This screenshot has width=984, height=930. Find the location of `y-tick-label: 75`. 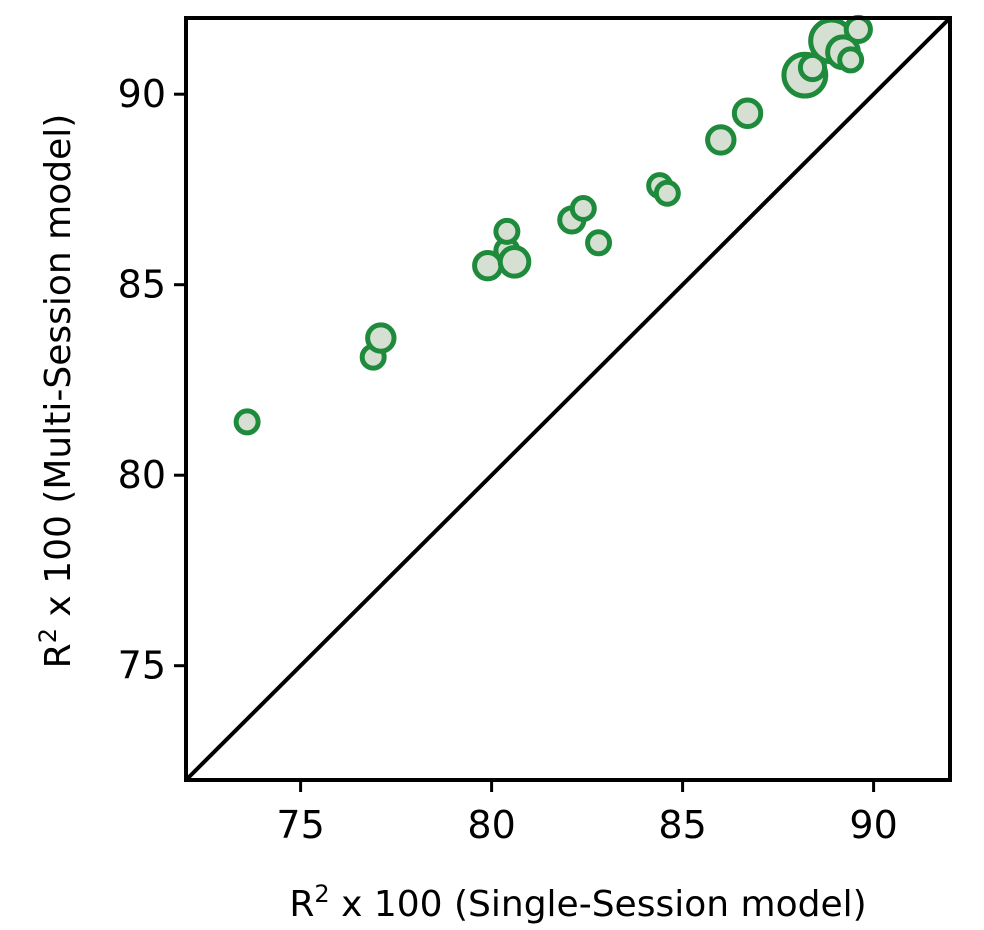

y-tick-label: 75 is located at coordinates (142, 666).